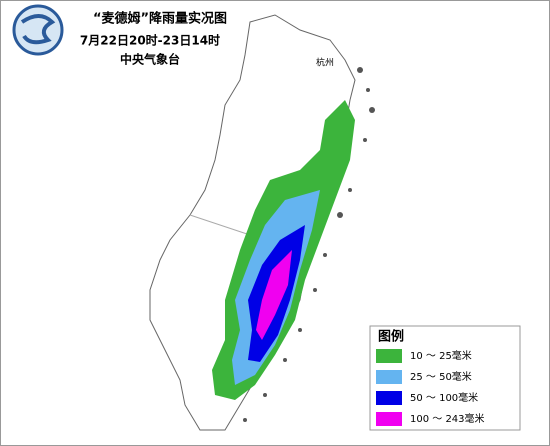  I want to click on legend-label: 100 ～ 243毫米, so click(447, 418).